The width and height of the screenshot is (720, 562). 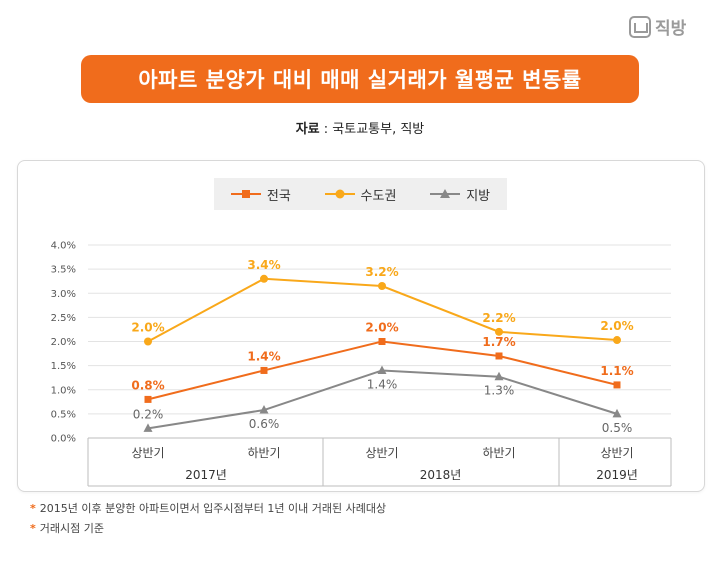 I want to click on y-tick-label: 2.5%, so click(x=63, y=318).